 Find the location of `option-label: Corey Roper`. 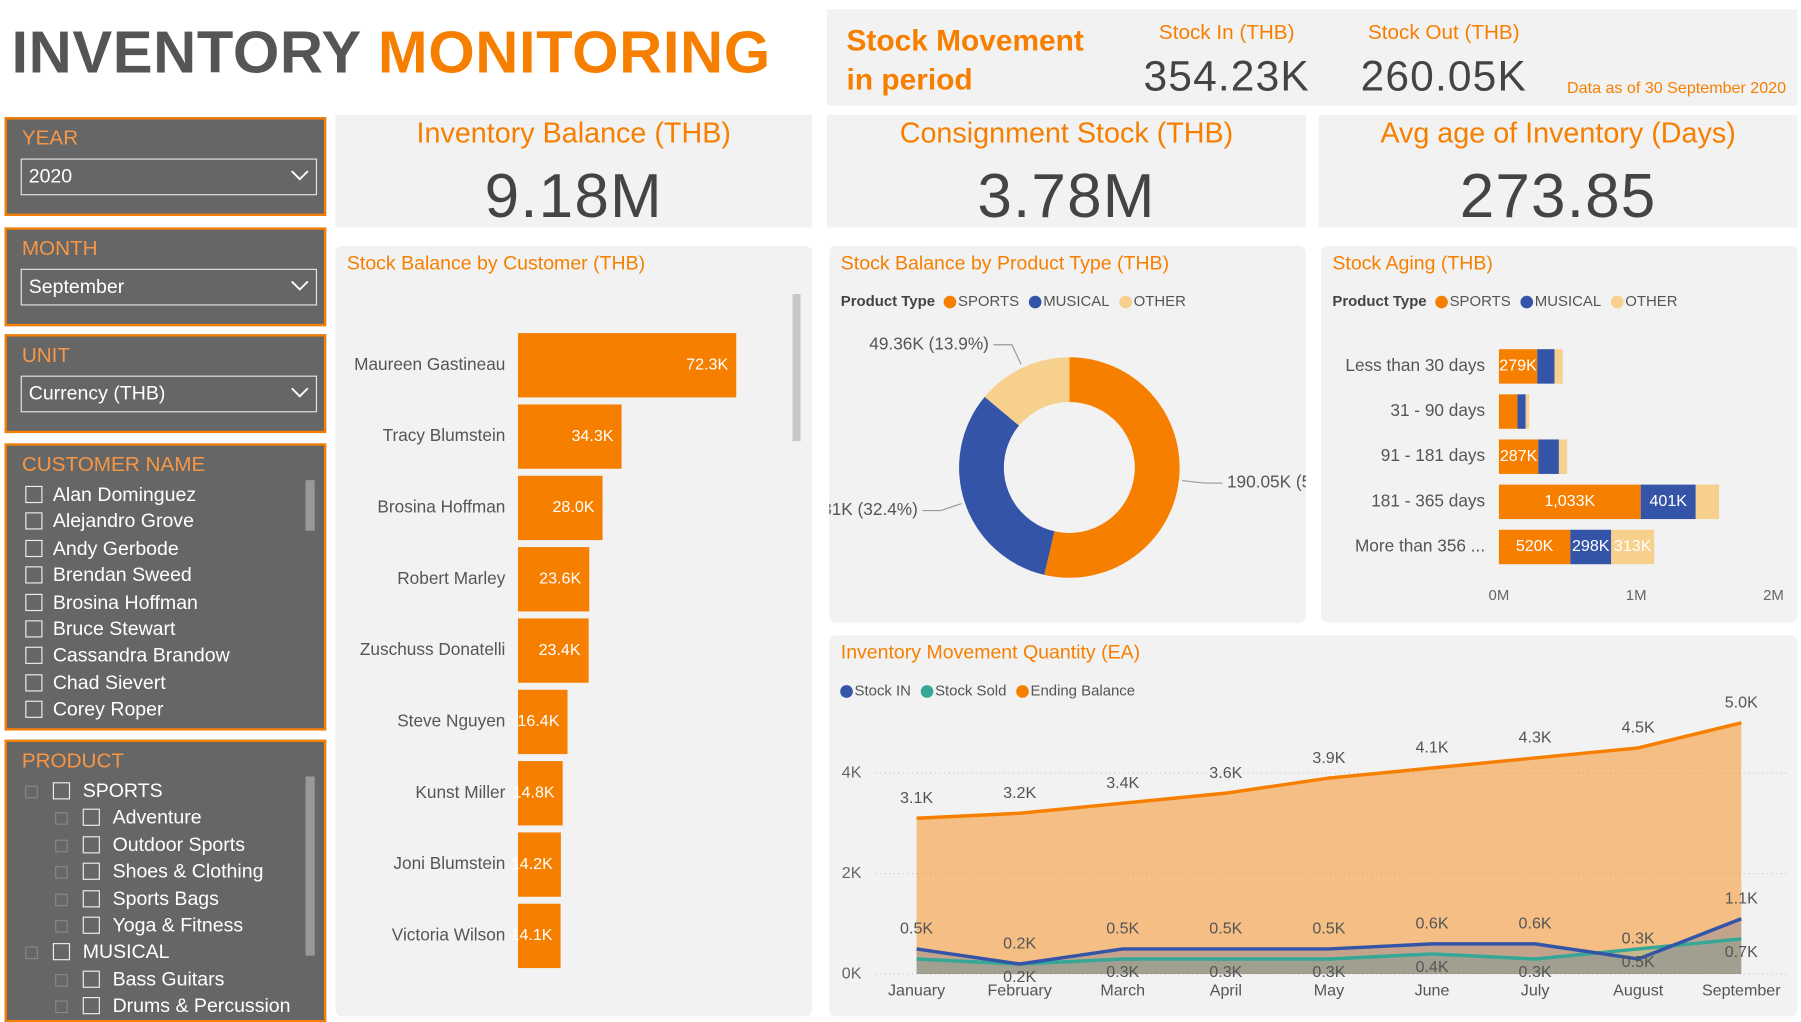

option-label: Corey Roper is located at coordinates (108, 709).